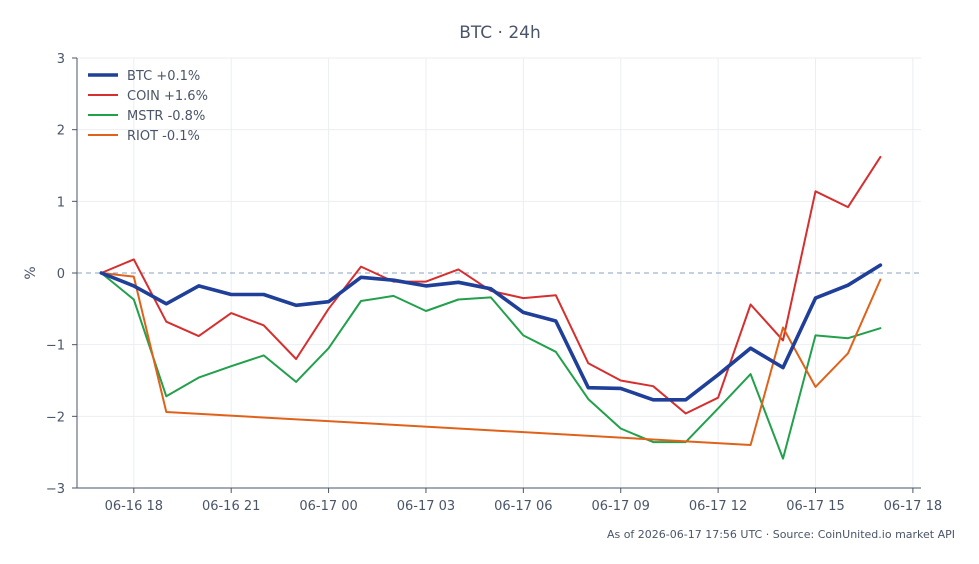  What do you see at coordinates (166, 116) in the screenshot?
I see `legend-label: MSTR -0.8%` at bounding box center [166, 116].